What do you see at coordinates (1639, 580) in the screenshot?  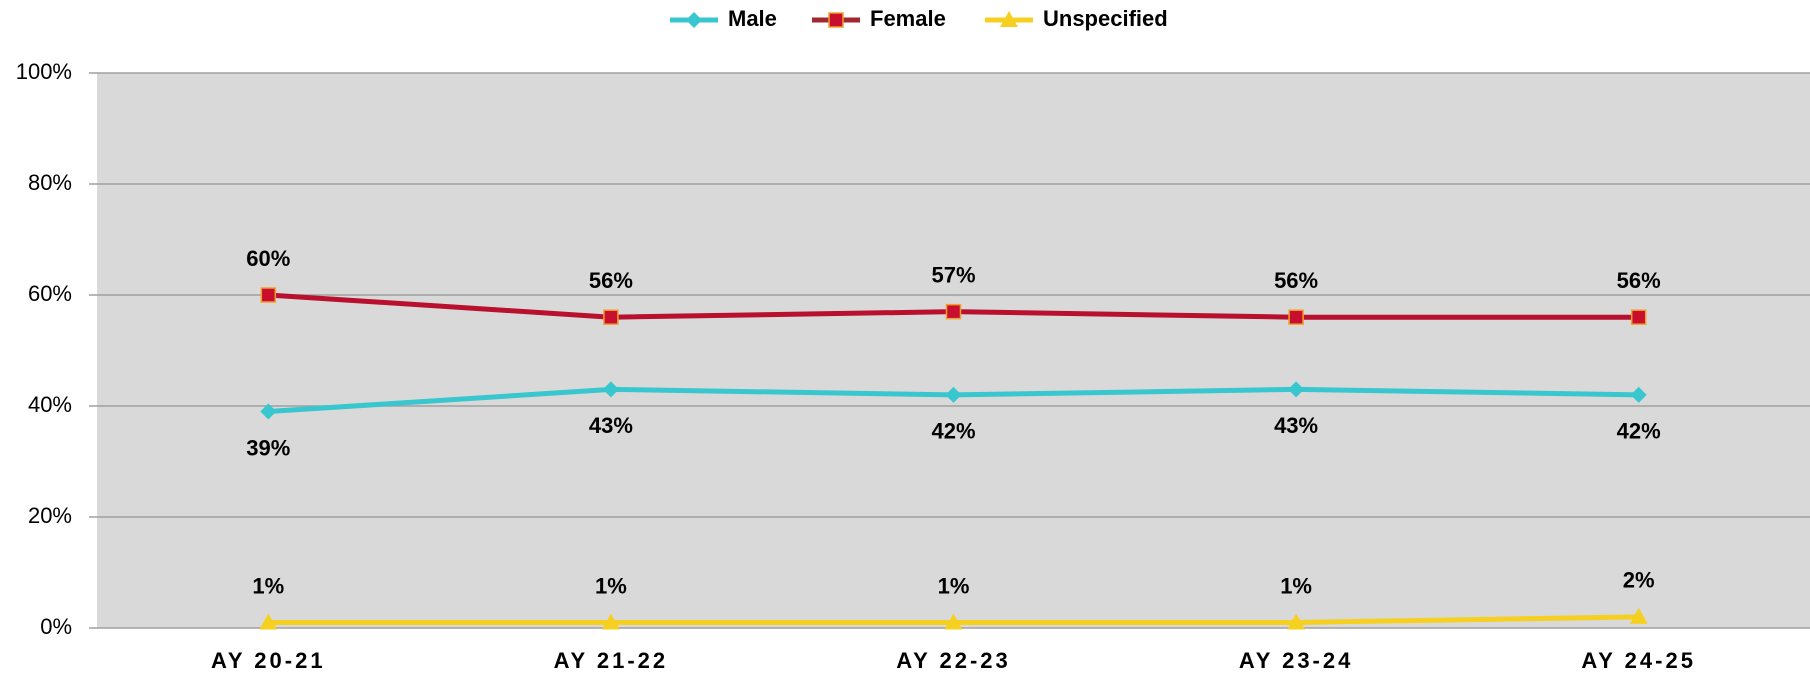 I see `data-label: 2%` at bounding box center [1639, 580].